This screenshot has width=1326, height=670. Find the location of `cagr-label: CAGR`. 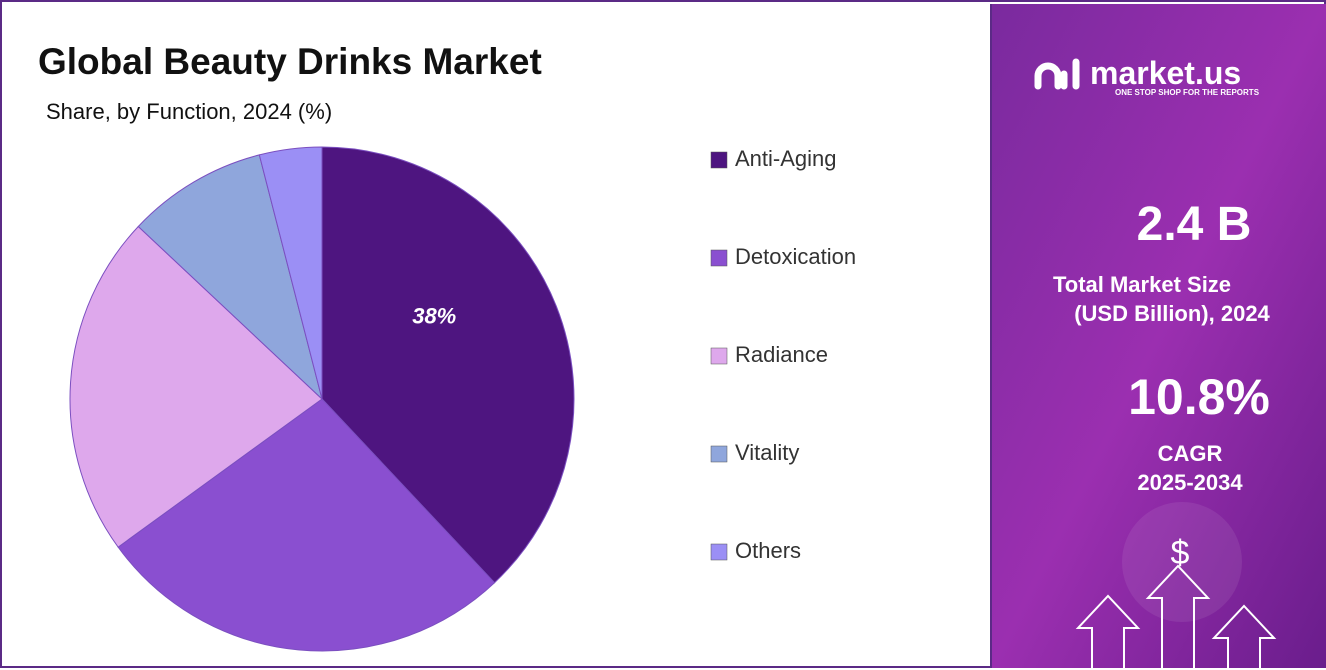

cagr-label: CAGR is located at coordinates (1190, 453).